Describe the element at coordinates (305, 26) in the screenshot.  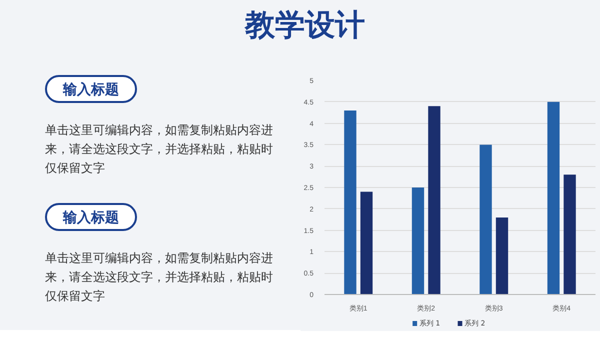
I see `chart-title: 教学设计` at that location.